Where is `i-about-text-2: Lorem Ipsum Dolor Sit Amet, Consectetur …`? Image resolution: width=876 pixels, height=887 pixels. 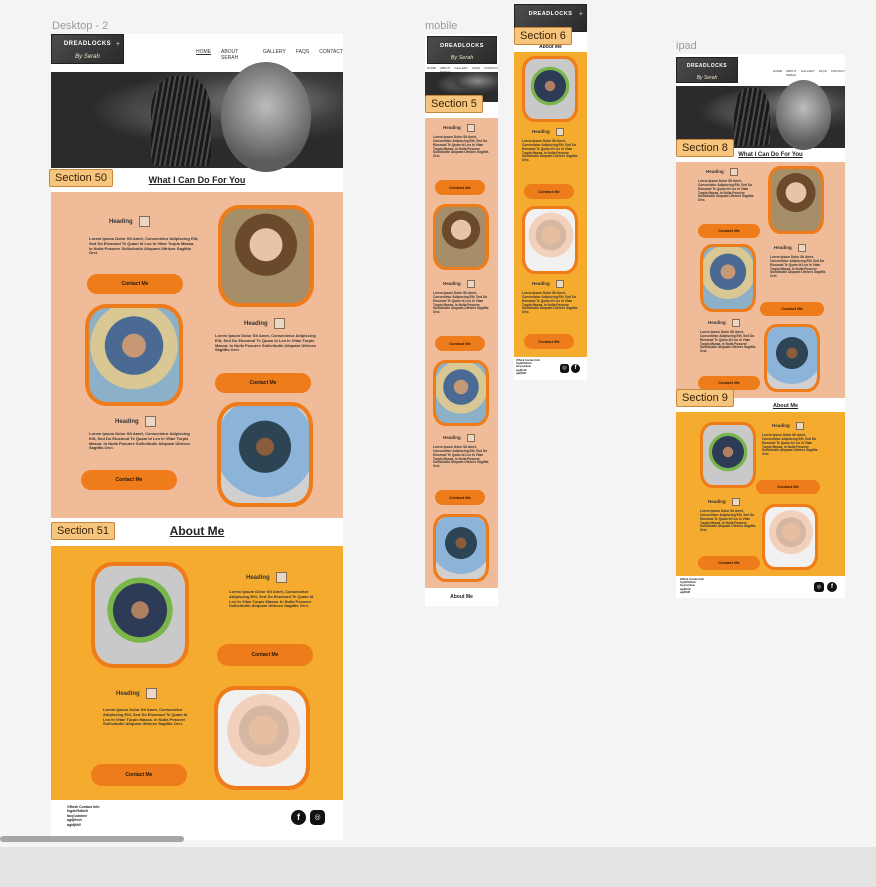
i-about-text-2: Lorem Ipsum Dolor Sit Amet, Consectetur … is located at coordinates (728, 521).